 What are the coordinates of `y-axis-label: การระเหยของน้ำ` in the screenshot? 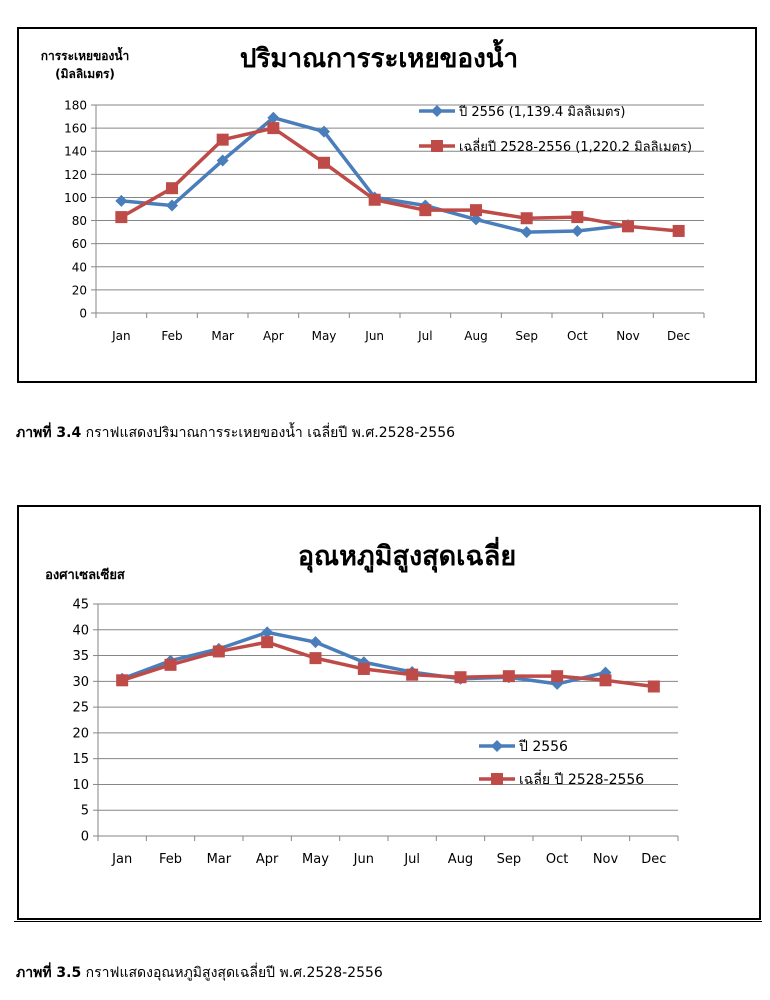 It's located at (85, 54).